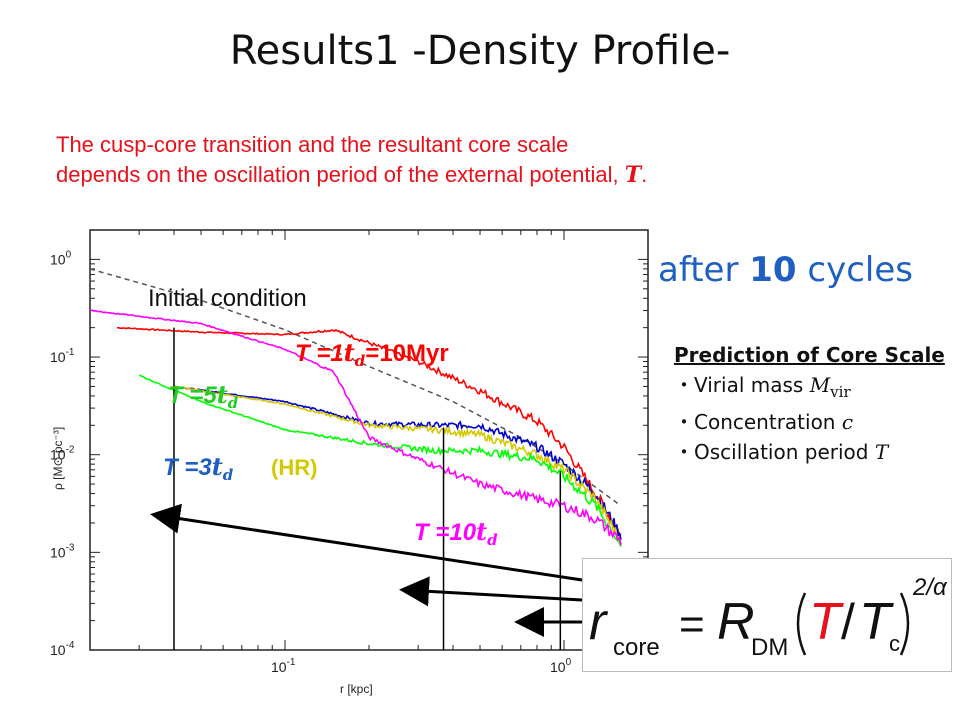  I want to click on y-tick-label-exp: -3, so click(70, 547).